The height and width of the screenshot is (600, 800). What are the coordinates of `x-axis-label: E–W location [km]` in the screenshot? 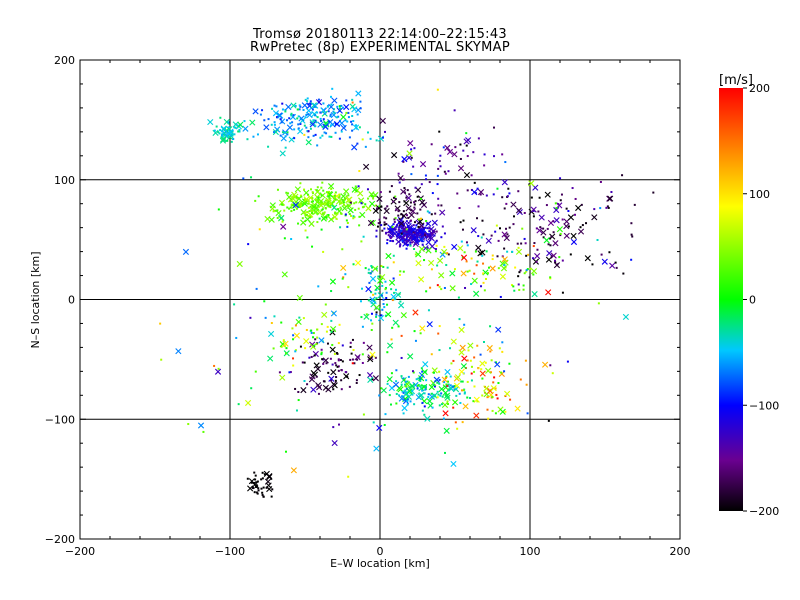 It's located at (380, 563).